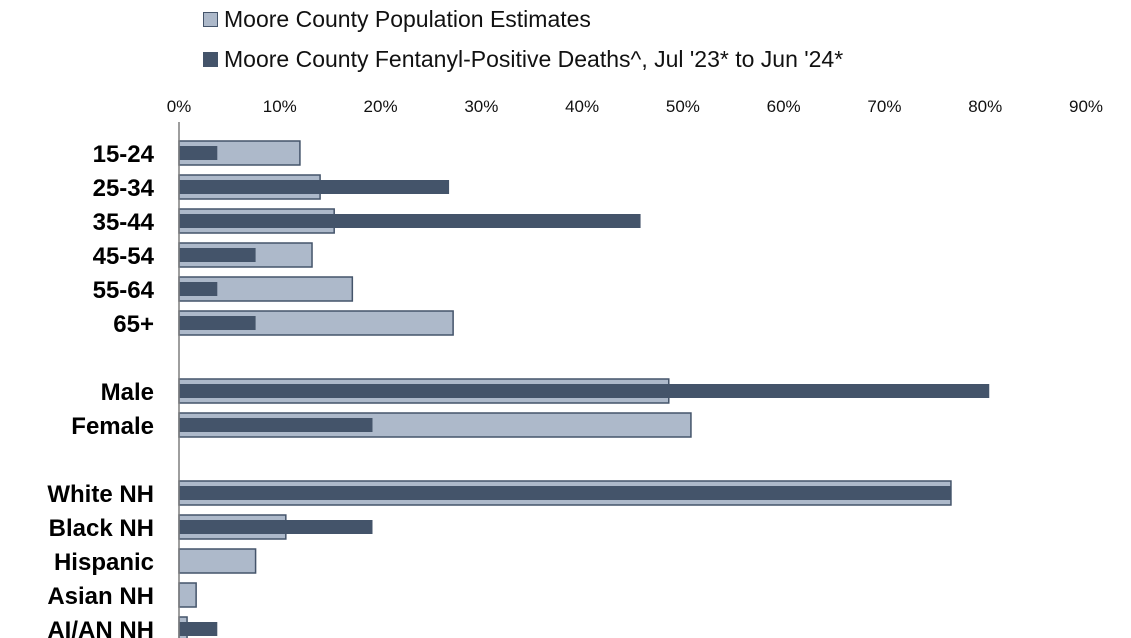 This screenshot has height=638, width=1131. What do you see at coordinates (104, 562) in the screenshot?
I see `category-label: Hispanic` at bounding box center [104, 562].